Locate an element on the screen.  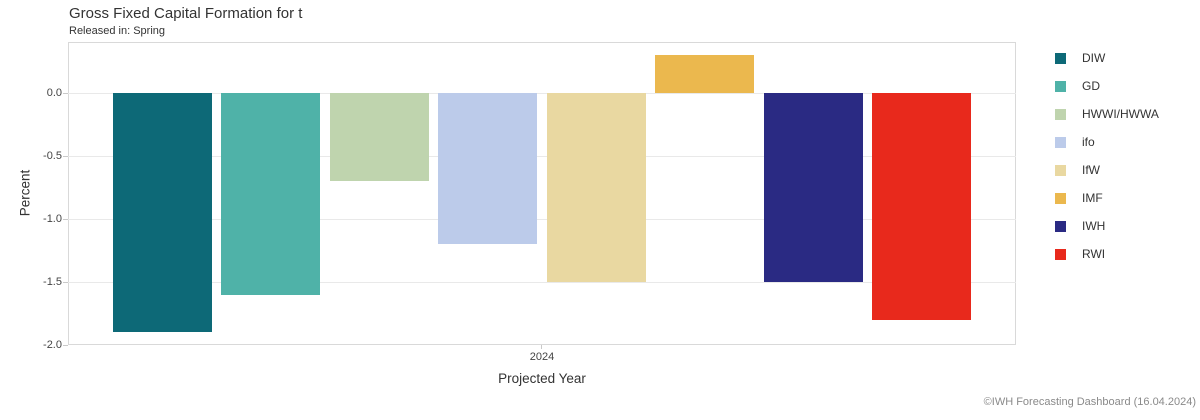
bar-ifo is located at coordinates (488, 168).